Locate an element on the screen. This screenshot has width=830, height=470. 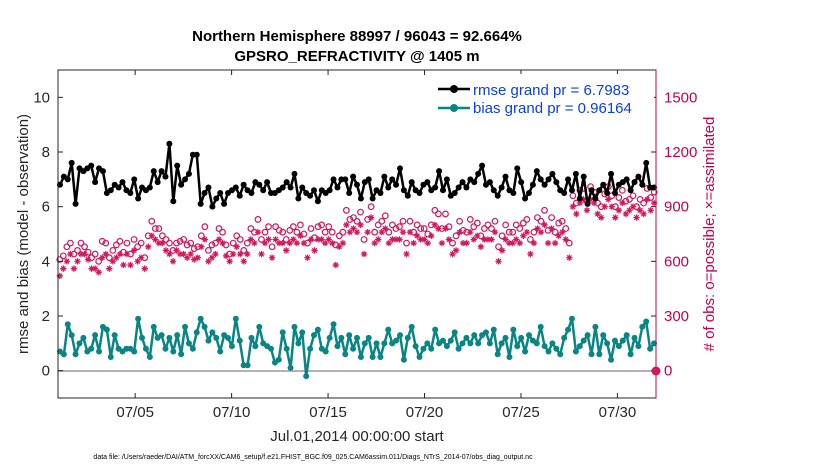
left-tick-label: 4 is located at coordinates (46, 261).